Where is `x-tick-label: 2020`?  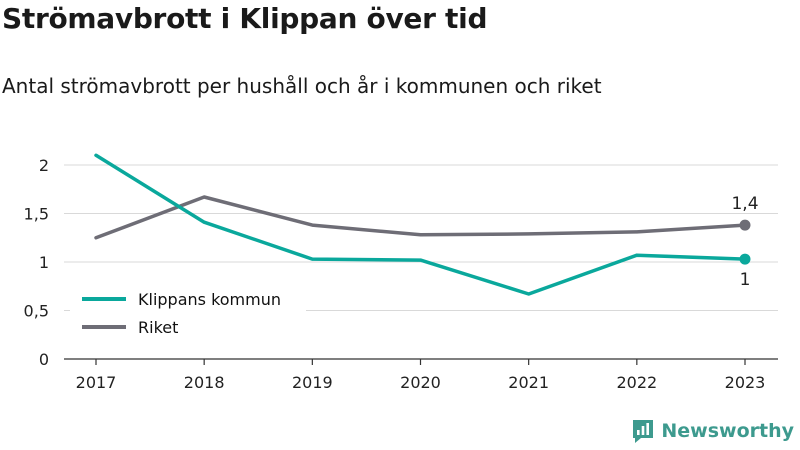 x-tick-label: 2020 is located at coordinates (420, 382).